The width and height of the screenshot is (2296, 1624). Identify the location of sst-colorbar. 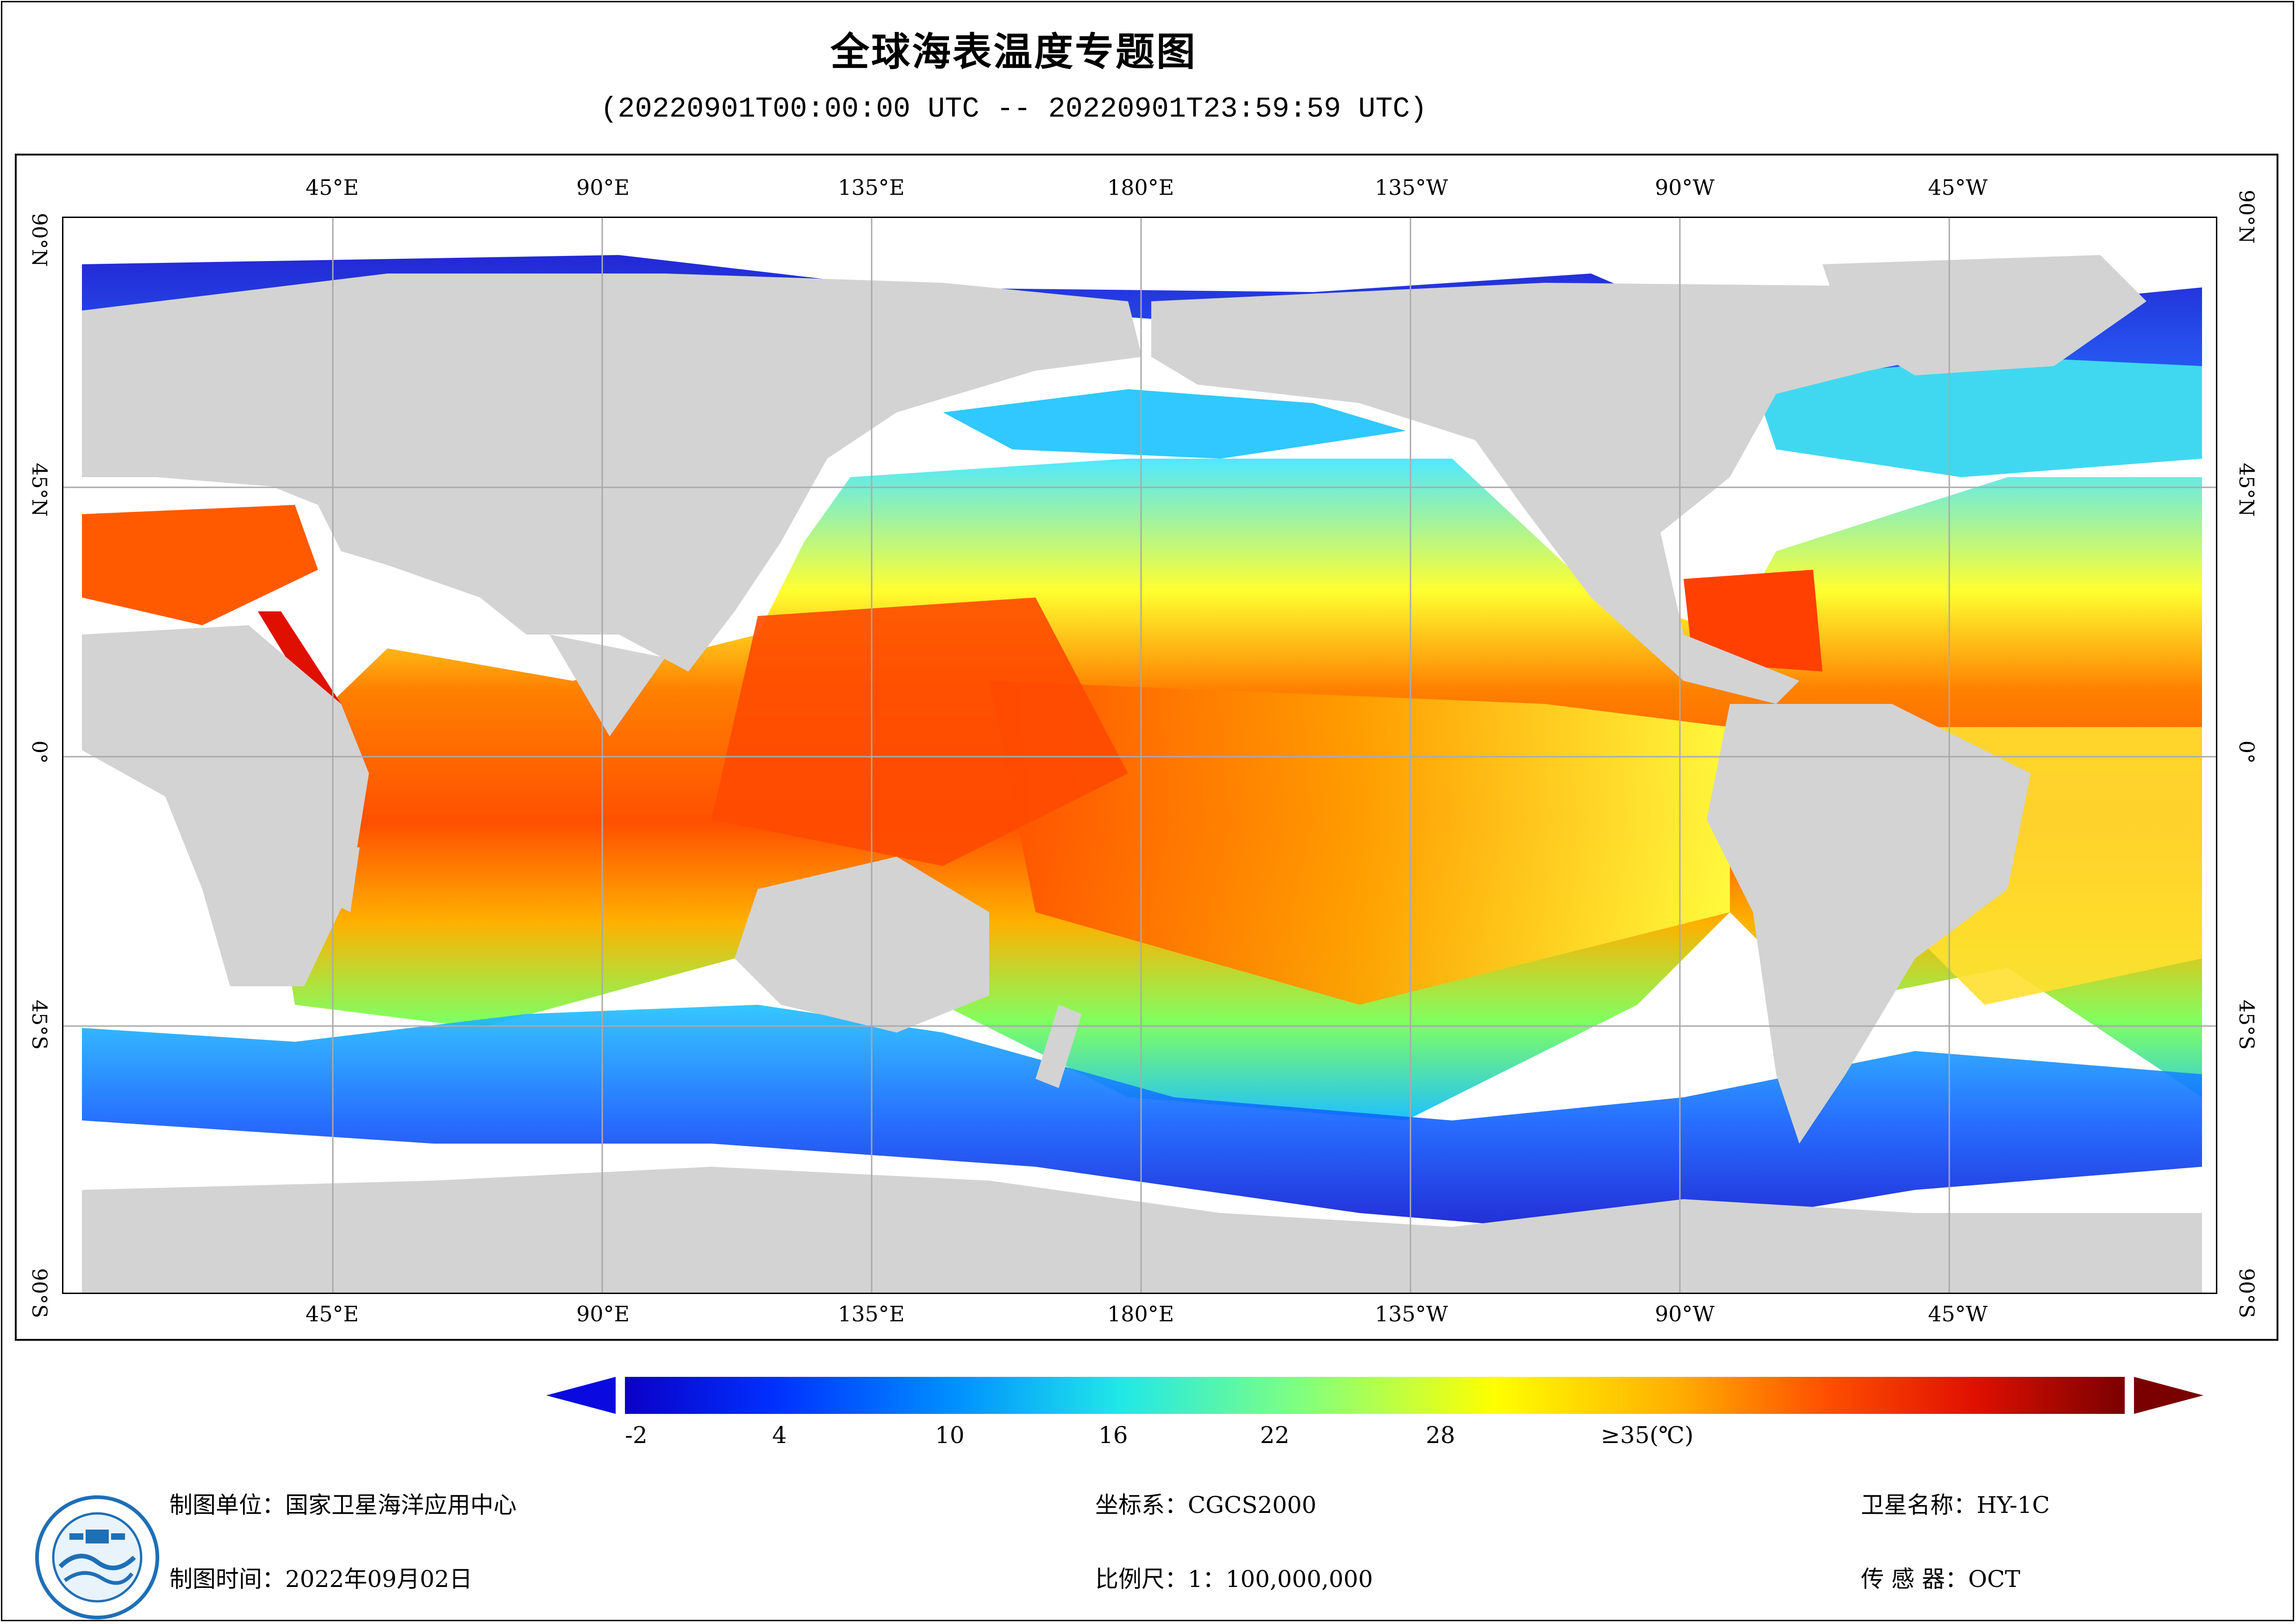
(1374, 1395).